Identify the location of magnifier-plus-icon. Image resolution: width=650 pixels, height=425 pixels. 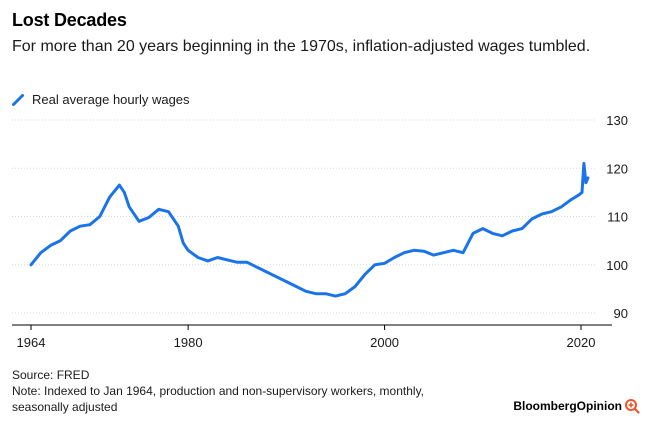
(632, 406).